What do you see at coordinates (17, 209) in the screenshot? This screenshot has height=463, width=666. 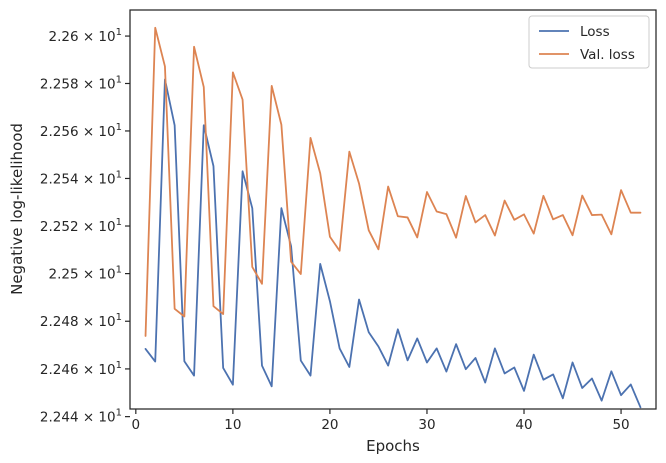 I see `y-axis-label: Negative log-likelihood` at bounding box center [17, 209].